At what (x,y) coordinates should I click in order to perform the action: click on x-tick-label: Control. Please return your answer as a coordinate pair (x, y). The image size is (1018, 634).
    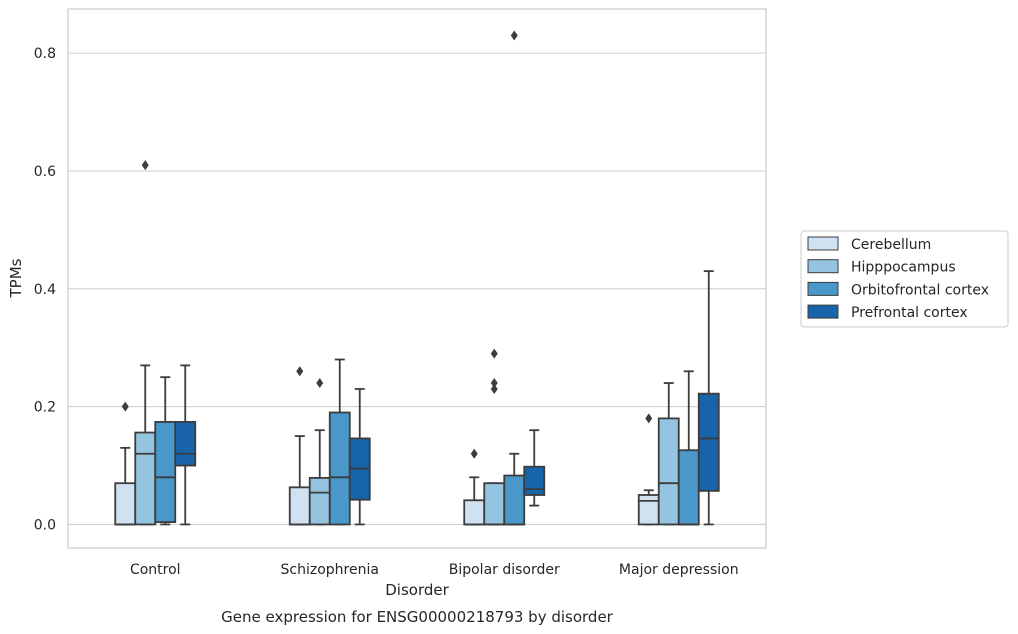
    Looking at the image, I should click on (155, 570).